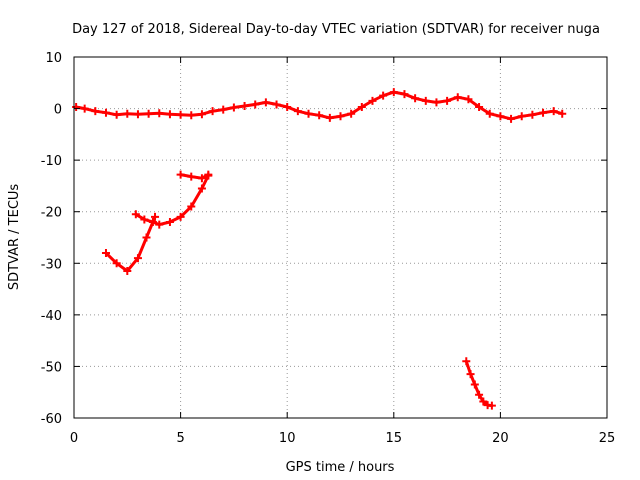 The height and width of the screenshot is (480, 640). I want to click on x-tick-label: 5, so click(180, 438).